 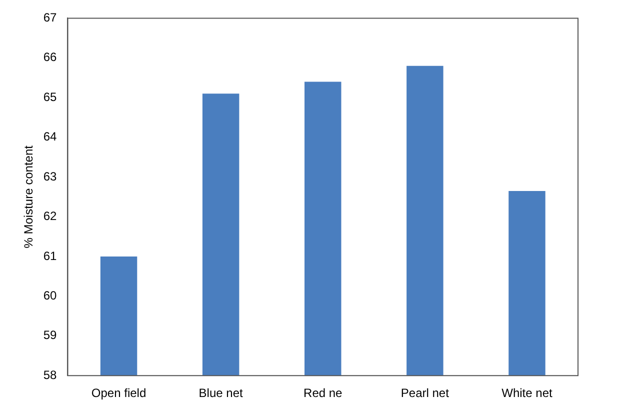 What do you see at coordinates (29, 196) in the screenshot?
I see `y-axis-title: % Moisture content` at bounding box center [29, 196].